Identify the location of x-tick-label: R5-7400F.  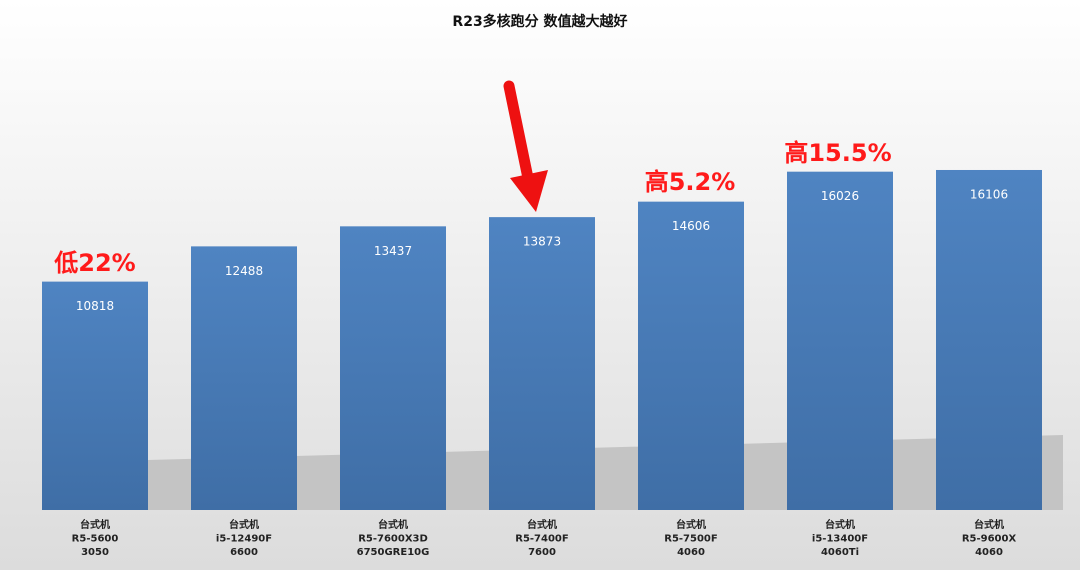
(541, 539).